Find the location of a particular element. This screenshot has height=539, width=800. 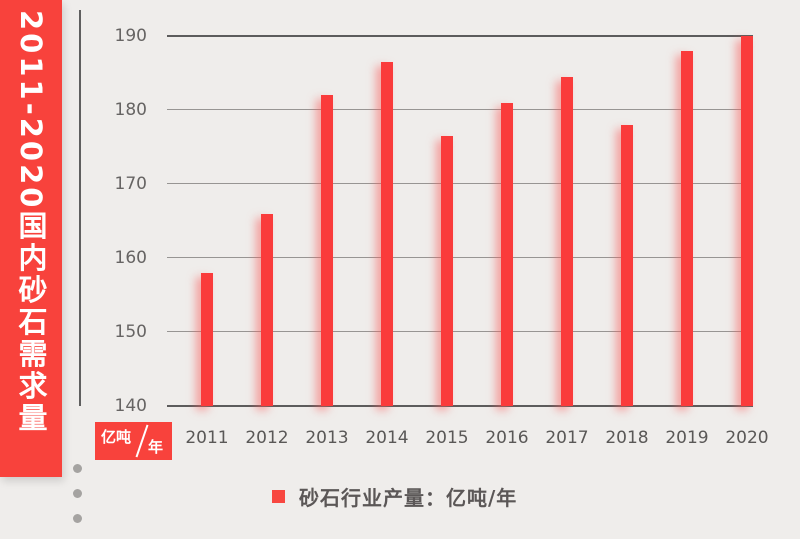

bar-2020 is located at coordinates (747, 221).